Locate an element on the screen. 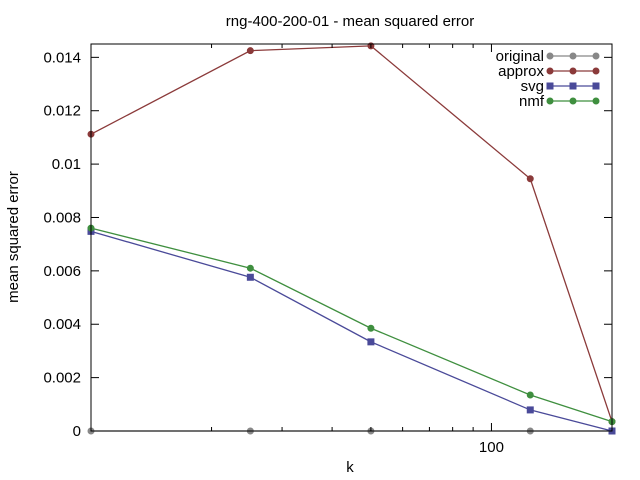 The image size is (640, 480). x-axis-label: k is located at coordinates (350, 467).